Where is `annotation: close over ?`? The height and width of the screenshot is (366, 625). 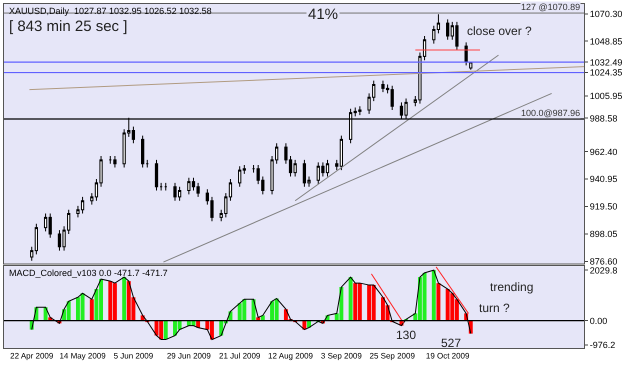
annotation: close over ? is located at coordinates (499, 31).